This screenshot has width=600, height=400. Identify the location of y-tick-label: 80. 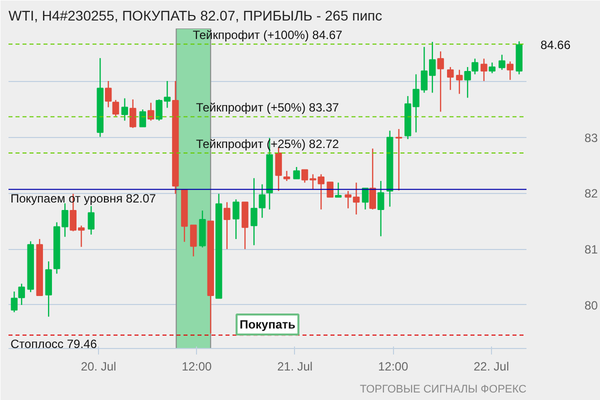
(591, 305).